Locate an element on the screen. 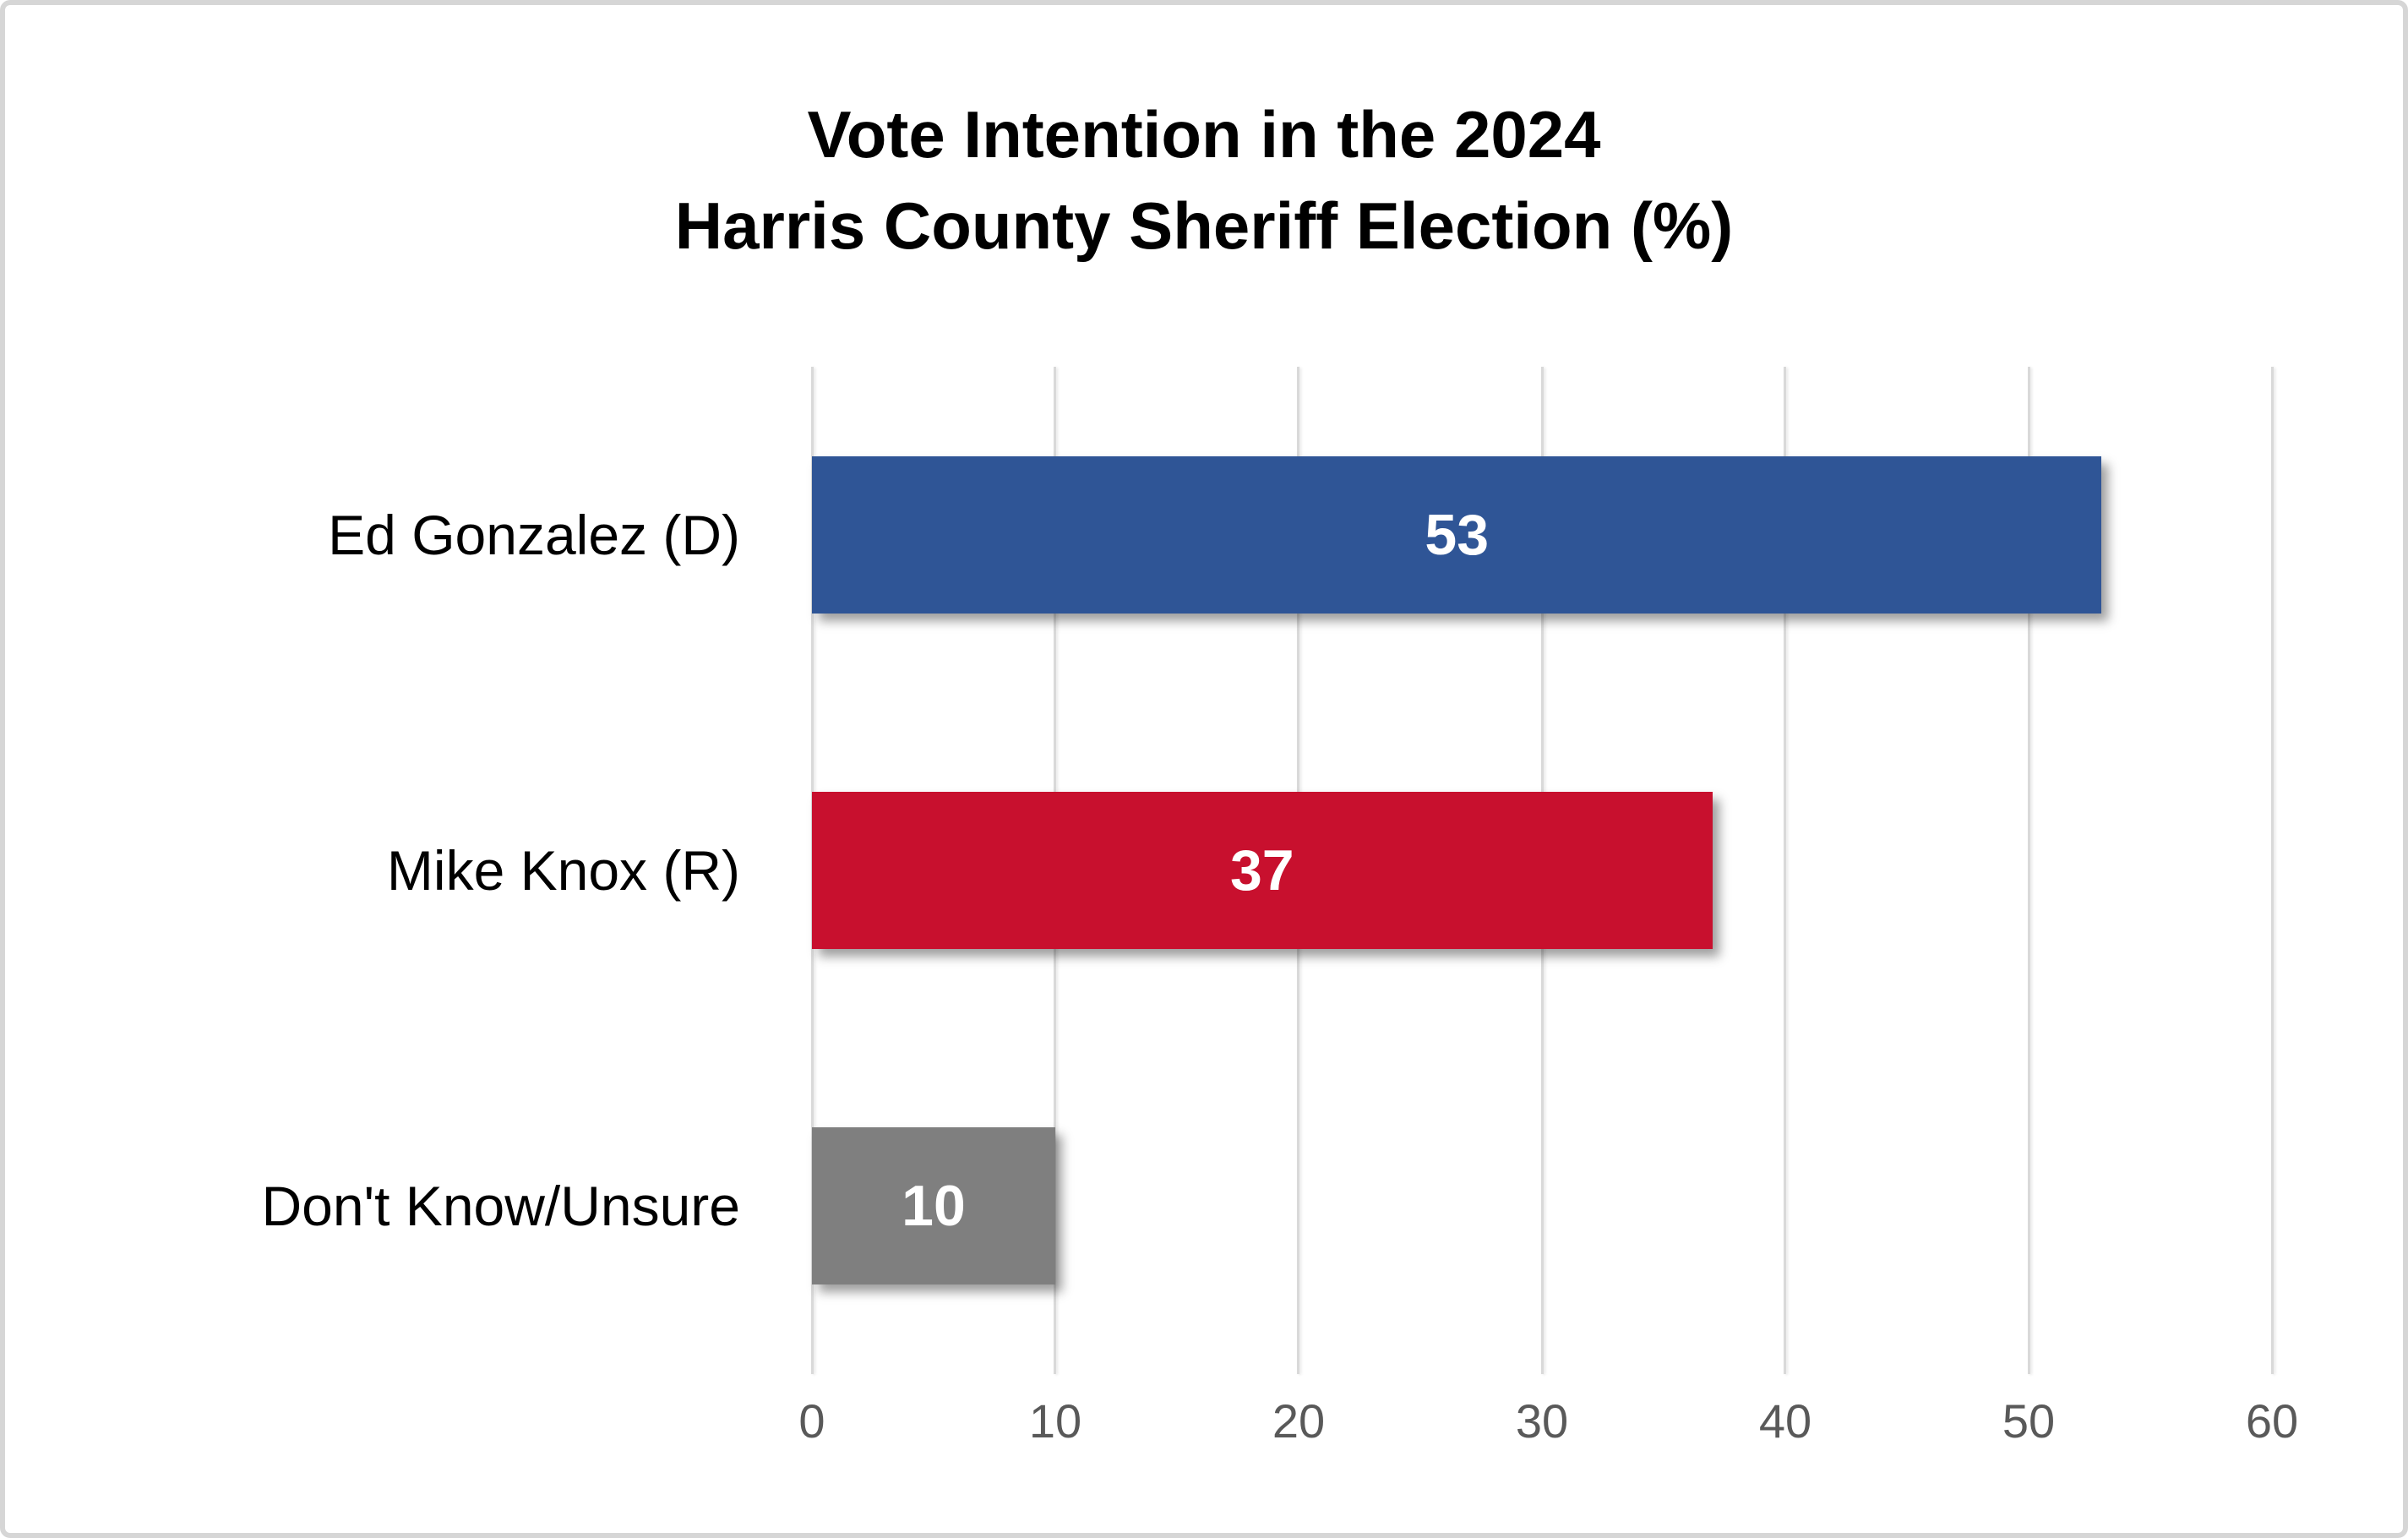 This screenshot has height=1538, width=2408. category-label-2: Mike Knox (R) is located at coordinates (563, 871).